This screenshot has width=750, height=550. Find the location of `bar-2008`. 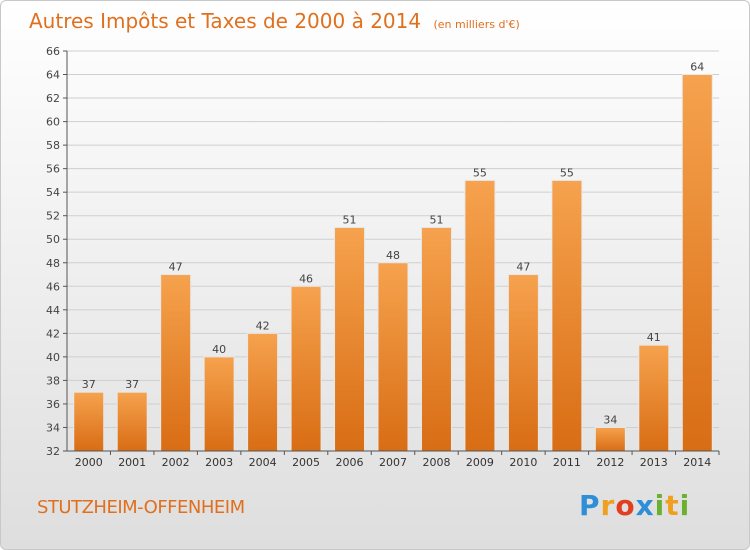

bar-2008 is located at coordinates (436, 339).